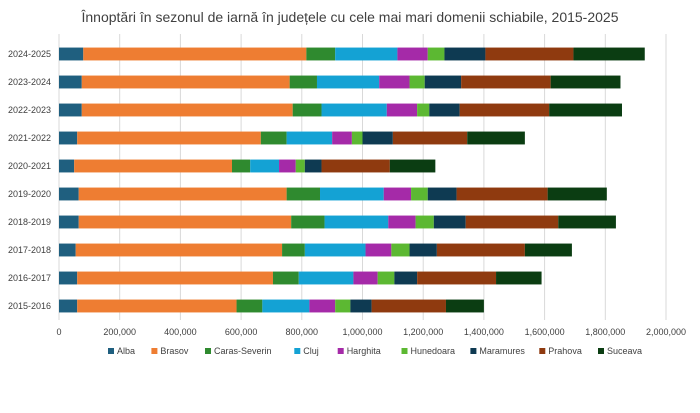 Image resolution: width=700 pixels, height=413 pixels. I want to click on y-tick-label: 2022-2023, so click(29, 110).